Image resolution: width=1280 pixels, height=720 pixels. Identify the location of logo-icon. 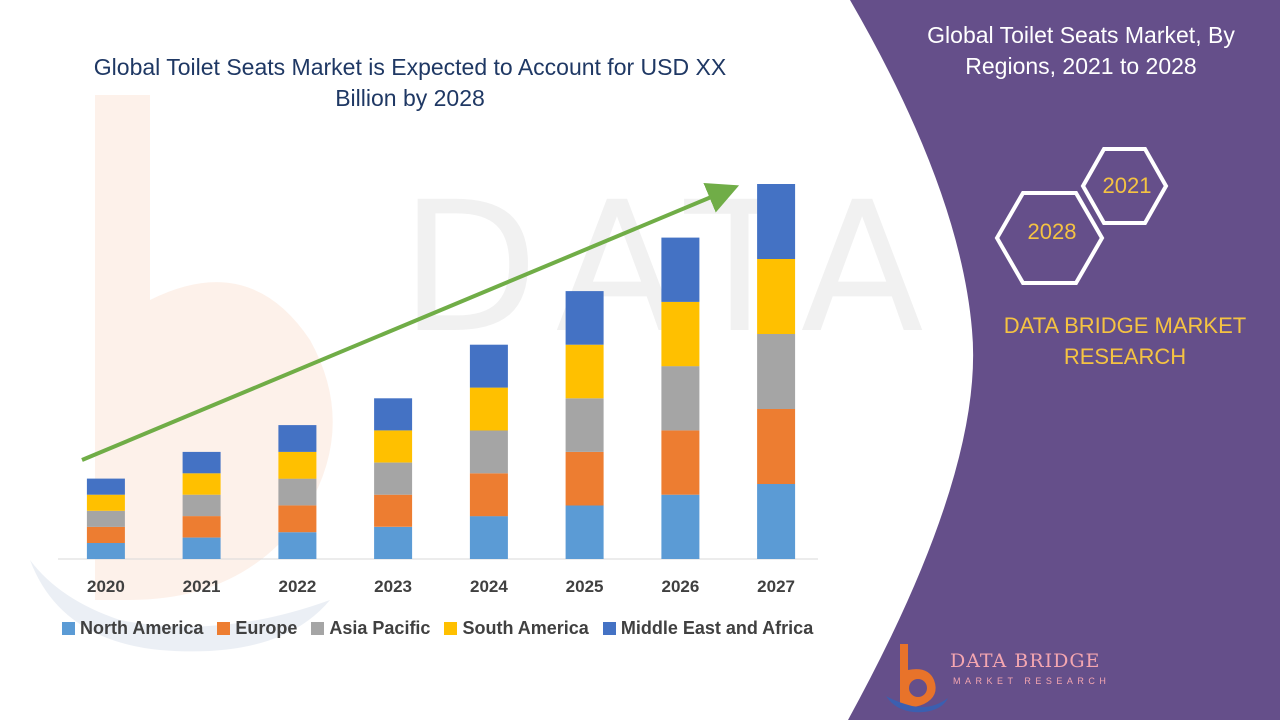
(917, 678).